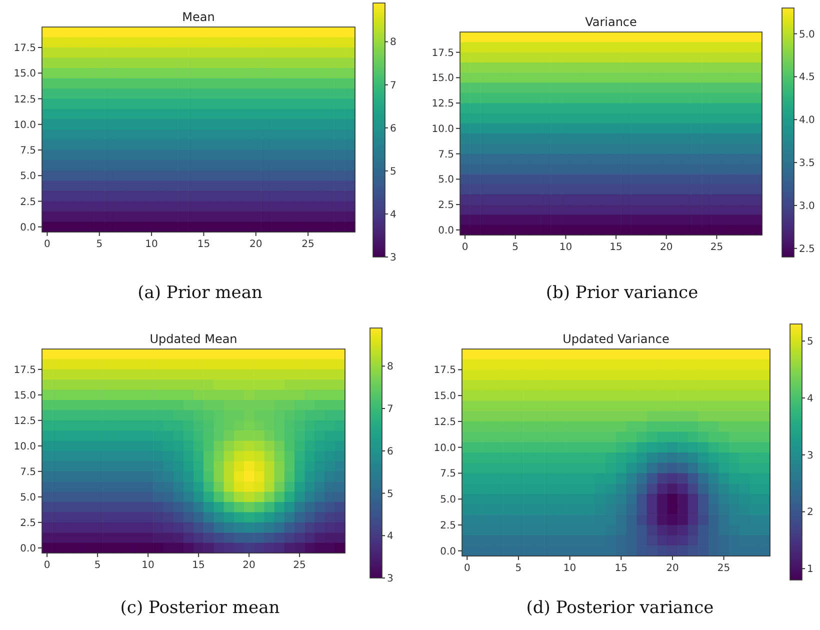 The image size is (820, 630). What do you see at coordinates (807, 78) in the screenshot?
I see `color-bar-label: 4.5` at bounding box center [807, 78].